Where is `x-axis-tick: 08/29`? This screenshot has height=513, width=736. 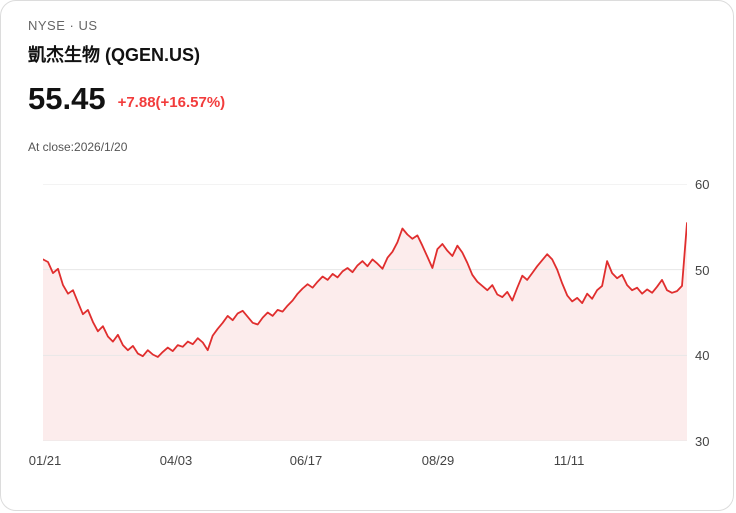
x-axis-tick: 08/29 is located at coordinates (438, 460).